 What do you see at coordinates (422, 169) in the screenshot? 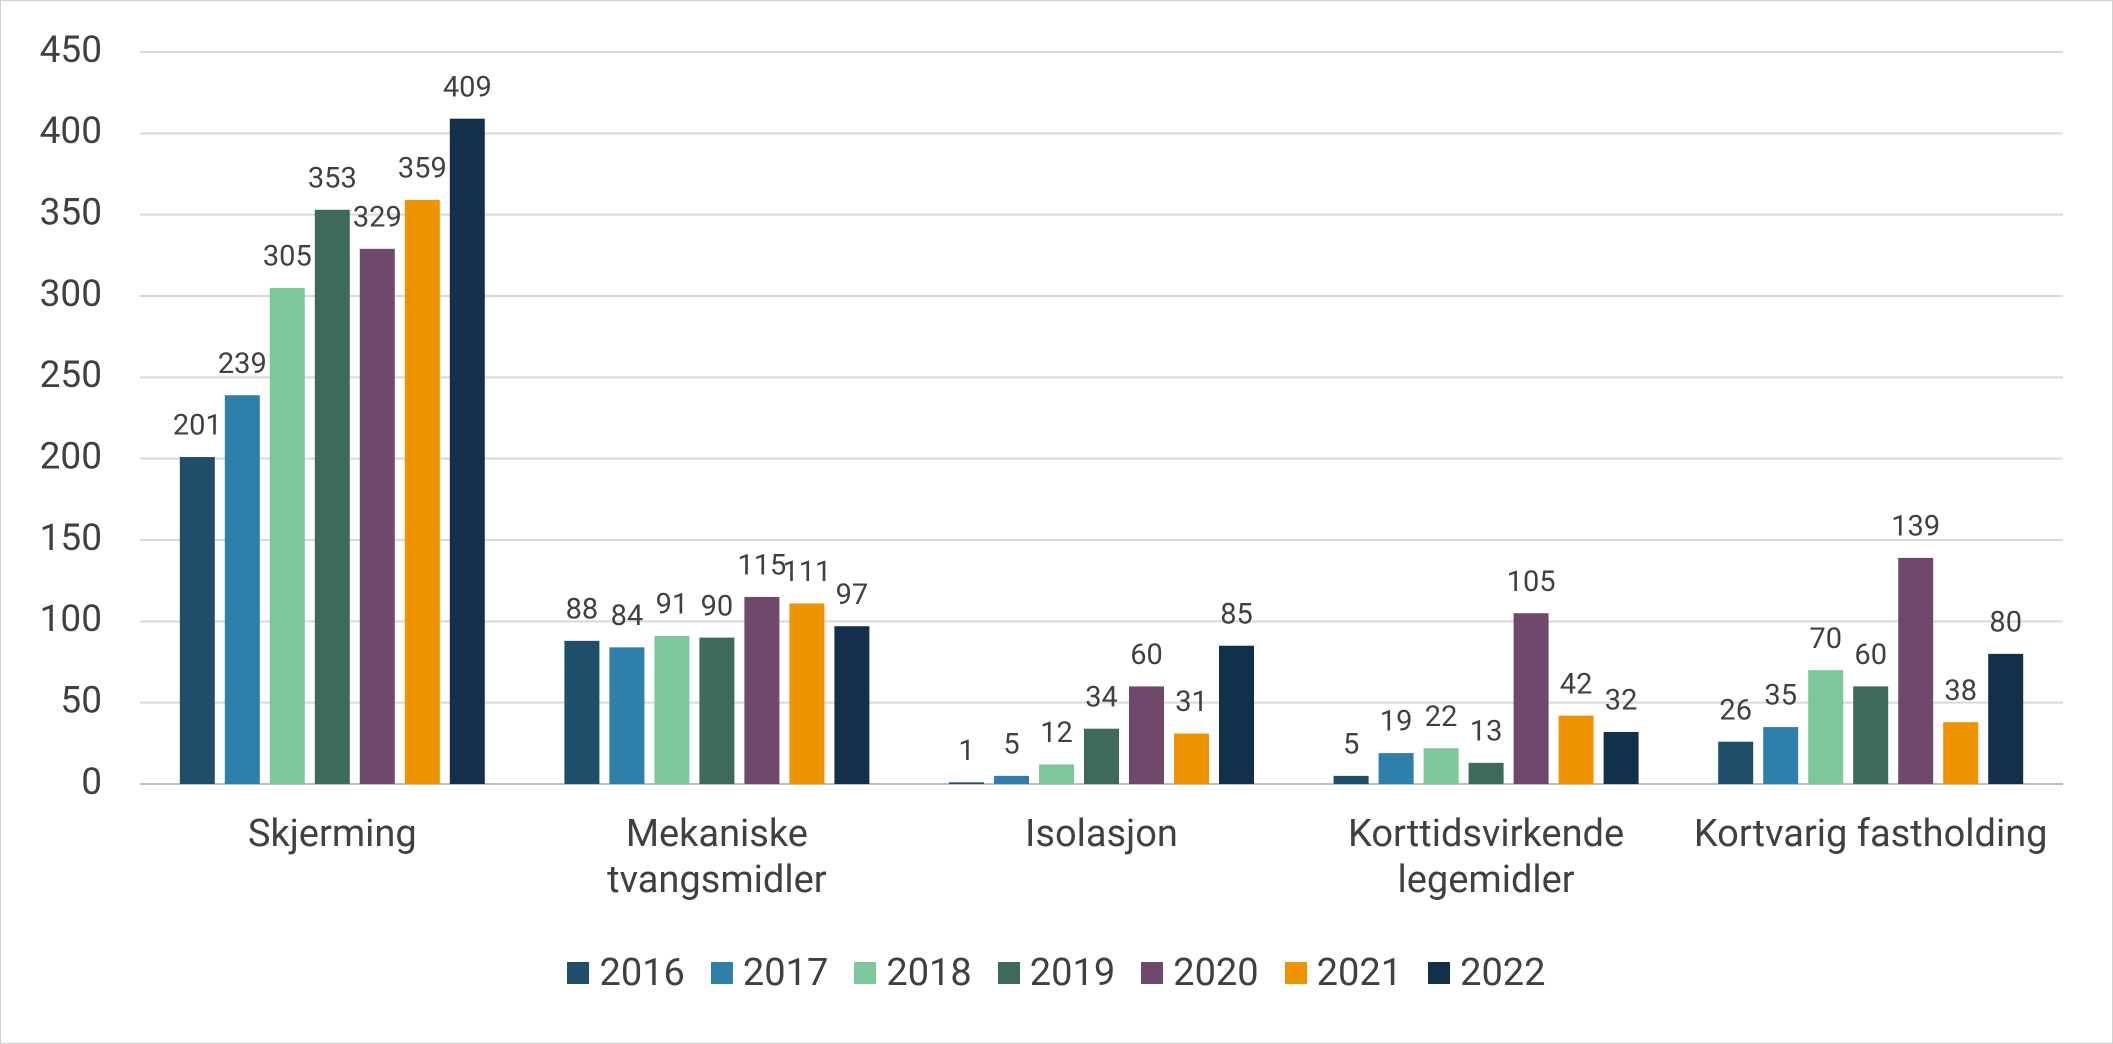
I see `data-label: 359` at bounding box center [422, 169].